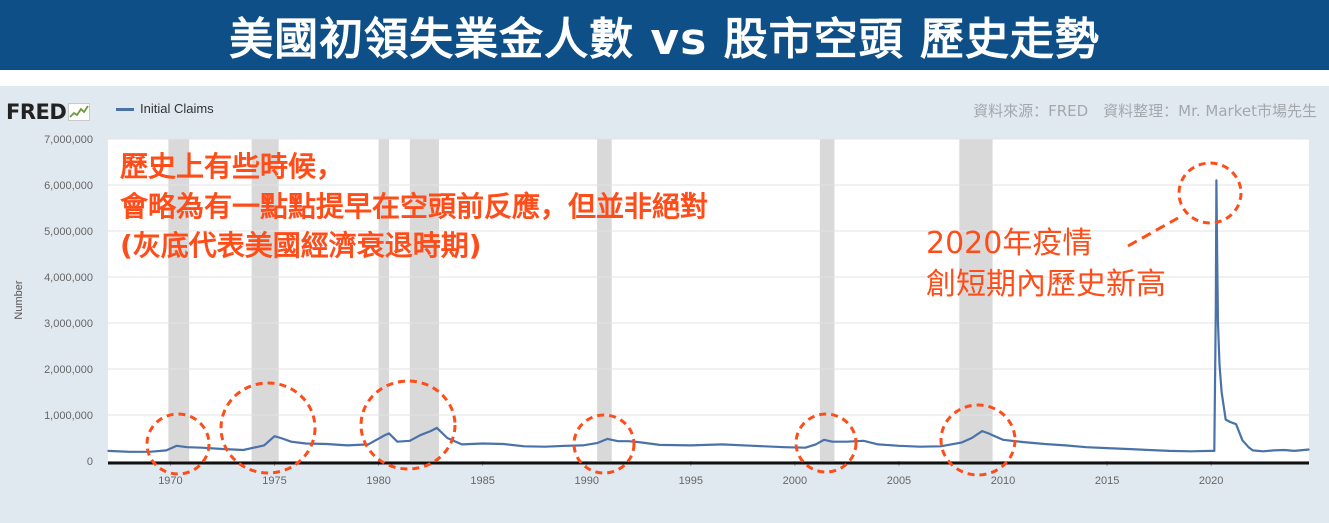  I want to click on x-tick-label: 2000, so click(795, 481).